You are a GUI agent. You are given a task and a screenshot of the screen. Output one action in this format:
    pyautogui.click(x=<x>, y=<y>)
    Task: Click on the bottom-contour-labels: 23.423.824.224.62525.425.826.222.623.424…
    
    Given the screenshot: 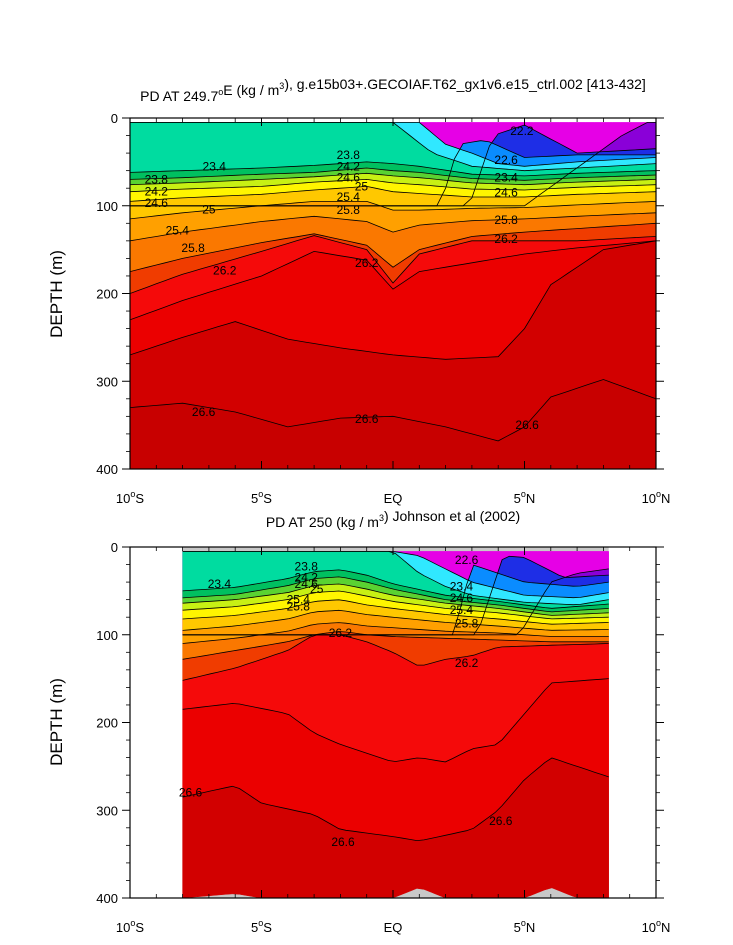 What is the action you would take?
    pyautogui.click(x=346, y=701)
    